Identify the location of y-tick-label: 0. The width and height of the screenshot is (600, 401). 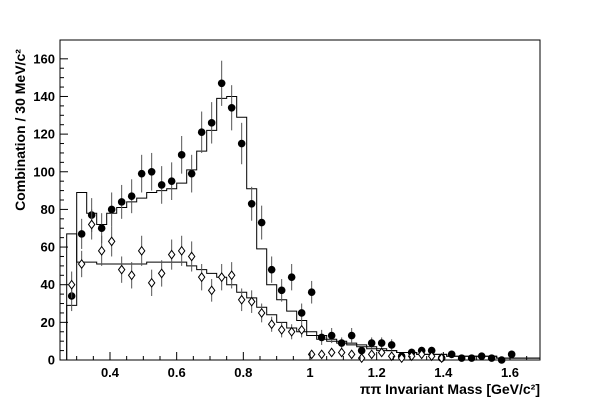
(51, 360).